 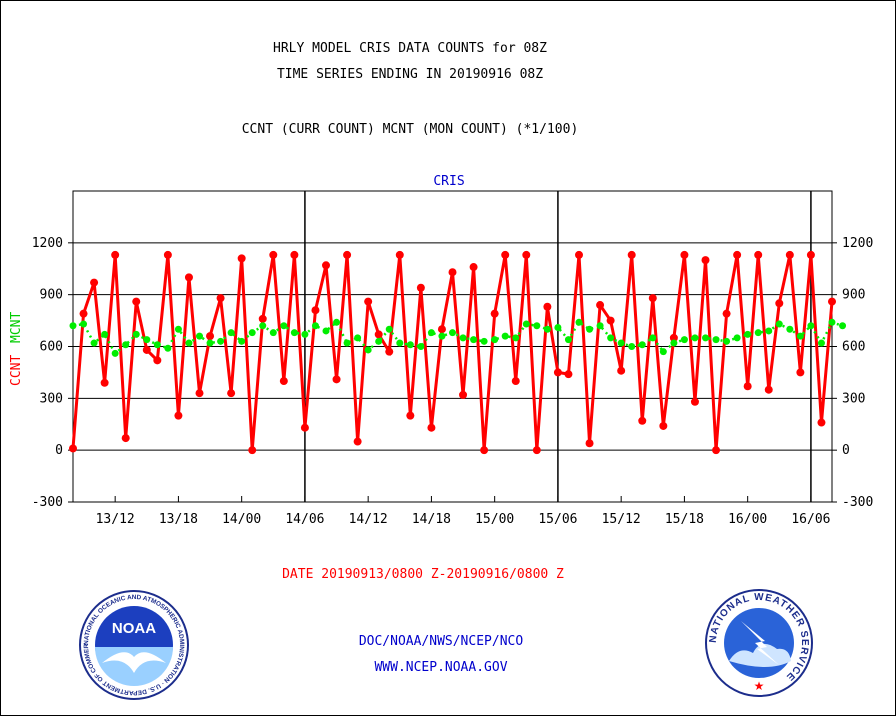 I want to click on date-range: DATE 20190913/0800 Z-20190916/0800 Z, so click(x=423, y=574).